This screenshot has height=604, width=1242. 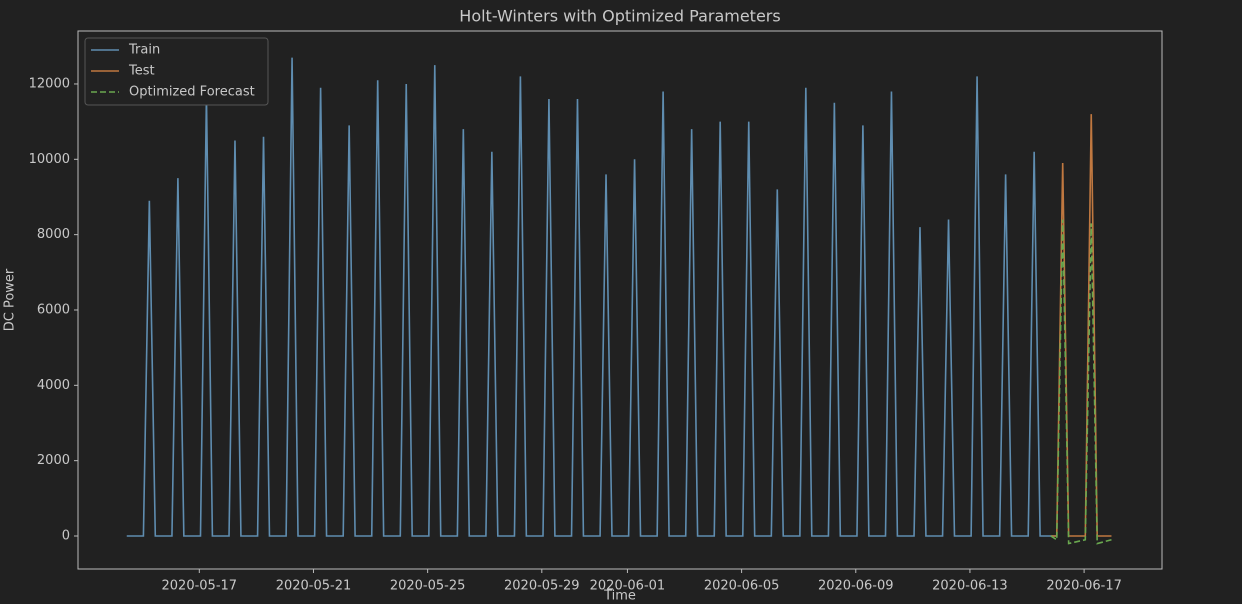 What do you see at coordinates (628, 586) in the screenshot?
I see `x-tick-label: 2020-06-01` at bounding box center [628, 586].